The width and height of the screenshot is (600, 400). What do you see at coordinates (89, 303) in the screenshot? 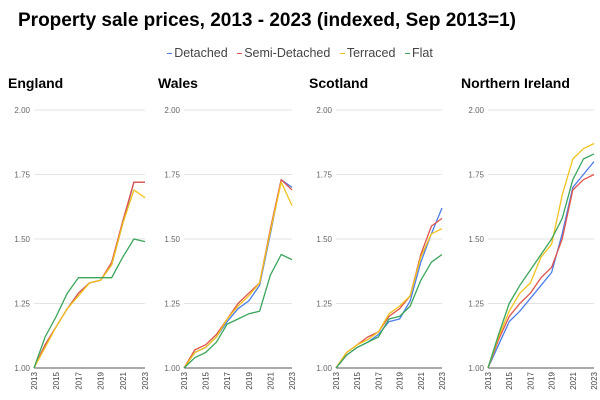
I see `series-line-flat-england` at bounding box center [89, 303].